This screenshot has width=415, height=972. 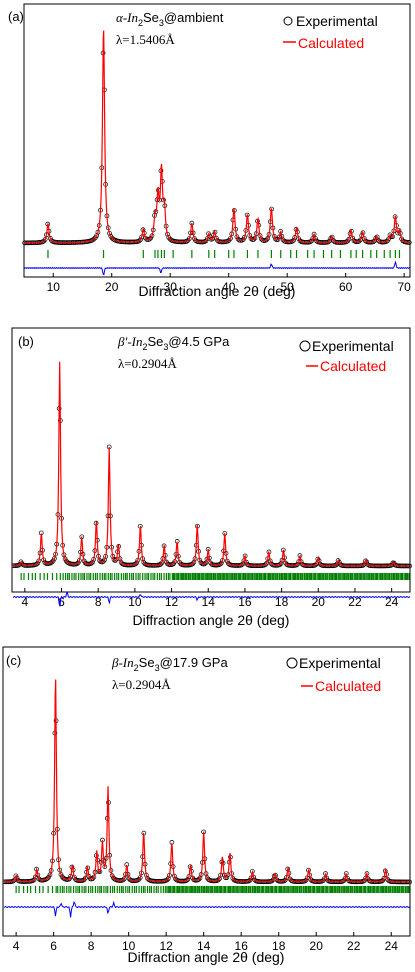 I want to click on panel-b-wavelength: λ=0.2904Å, so click(x=147, y=363).